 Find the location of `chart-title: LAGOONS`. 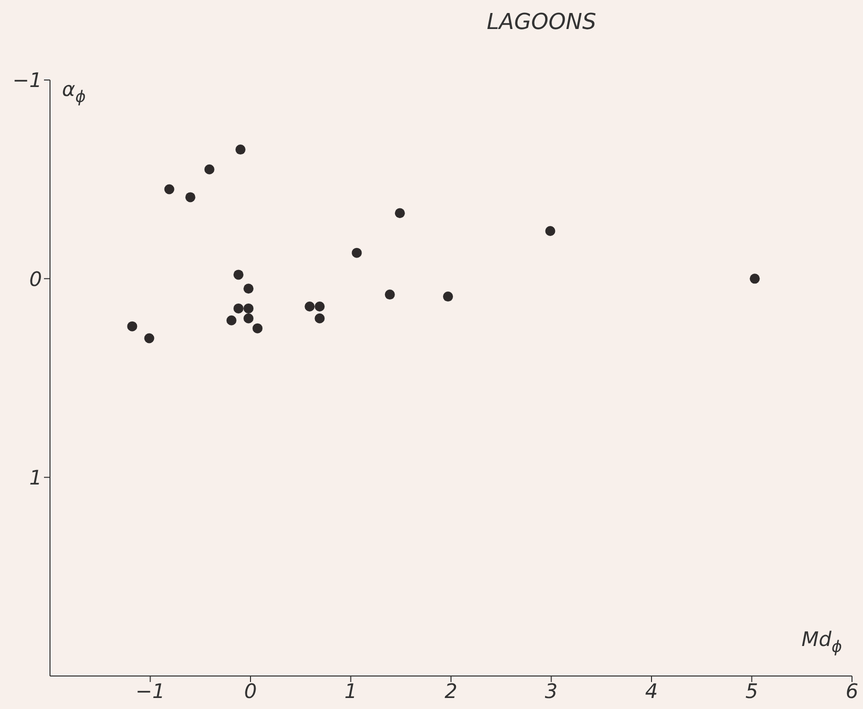

chart-title: LAGOONS is located at coordinates (542, 22).